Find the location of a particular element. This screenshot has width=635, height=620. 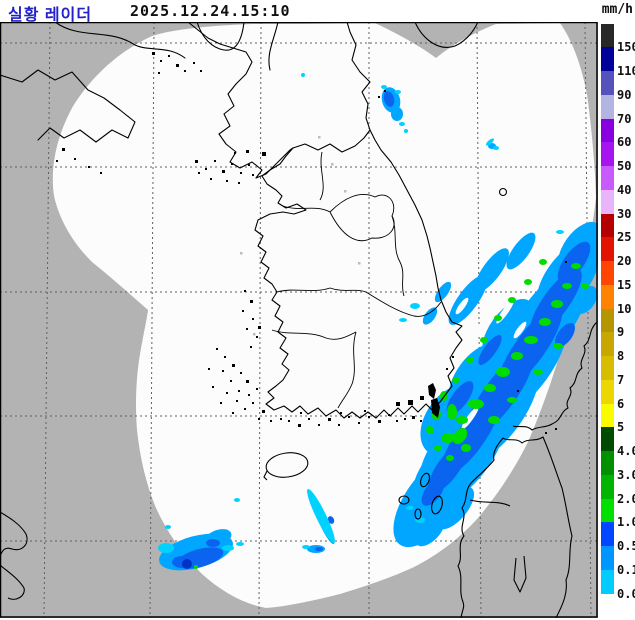

japan-coastlines is located at coordinates (527, 469).